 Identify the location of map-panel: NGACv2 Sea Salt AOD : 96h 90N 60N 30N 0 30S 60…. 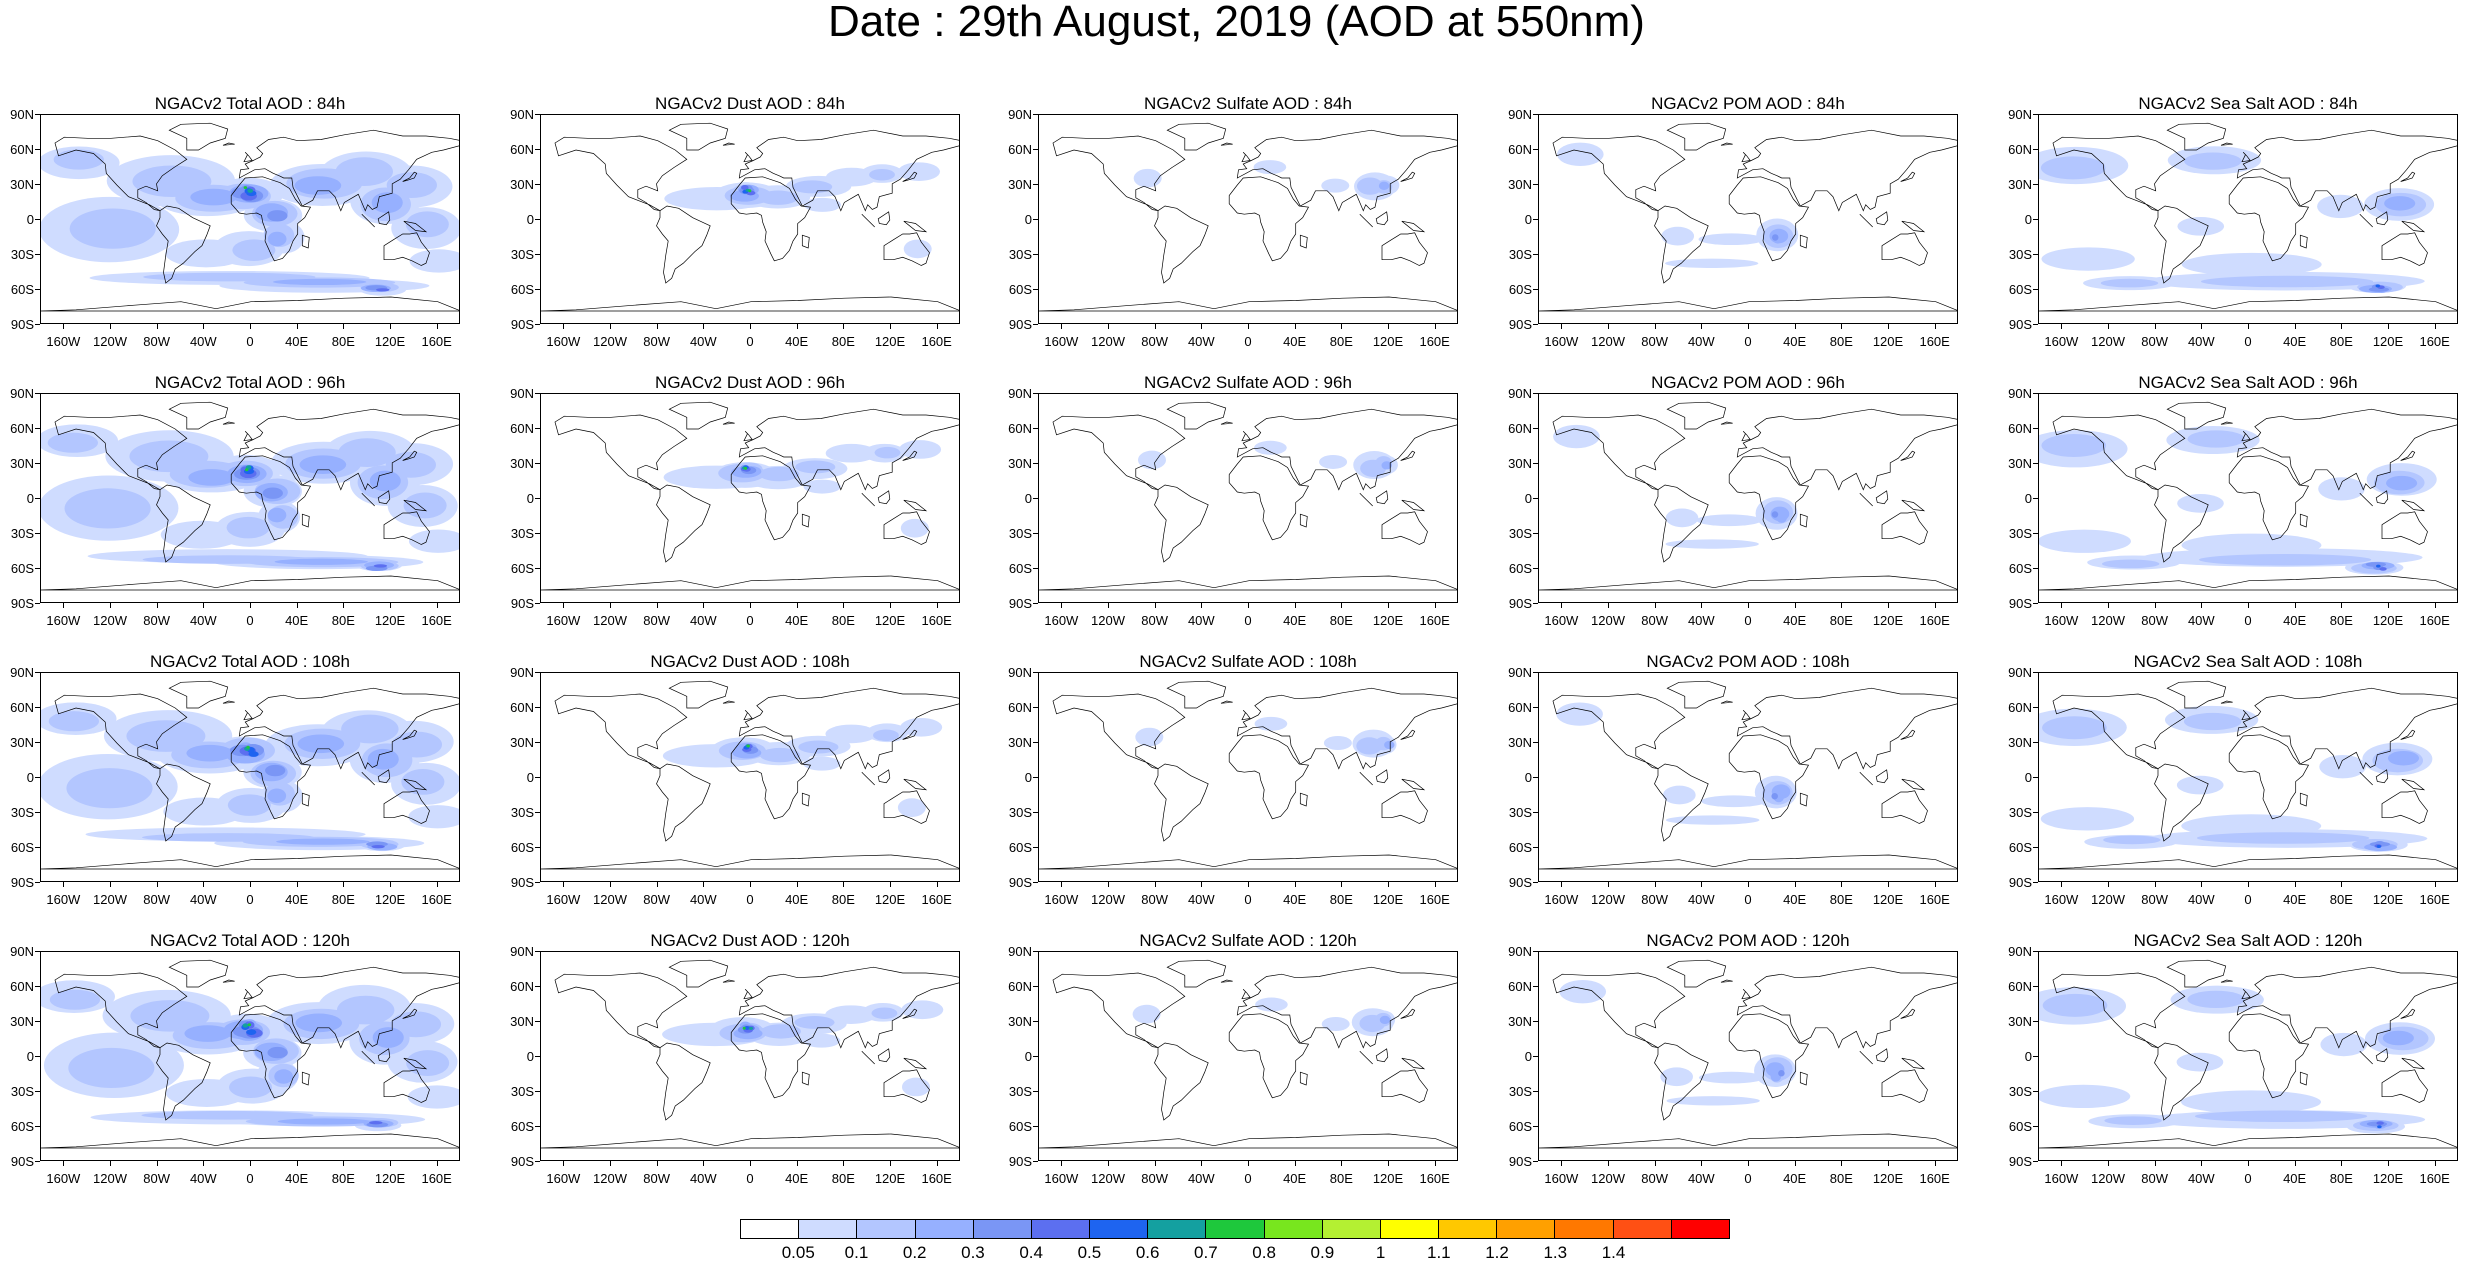
(2233, 500).